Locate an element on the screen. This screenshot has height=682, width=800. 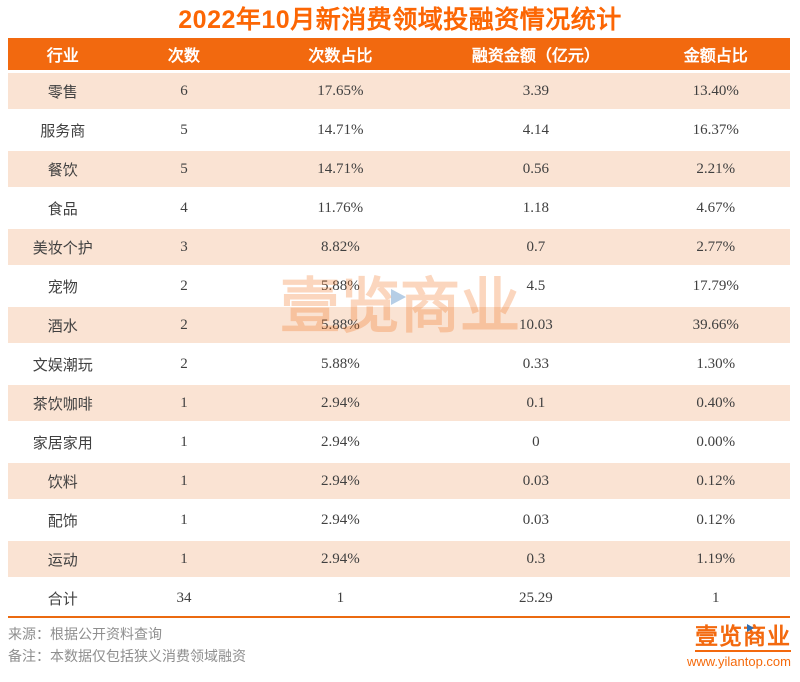
industry-cell: 运动 is located at coordinates (63, 558).